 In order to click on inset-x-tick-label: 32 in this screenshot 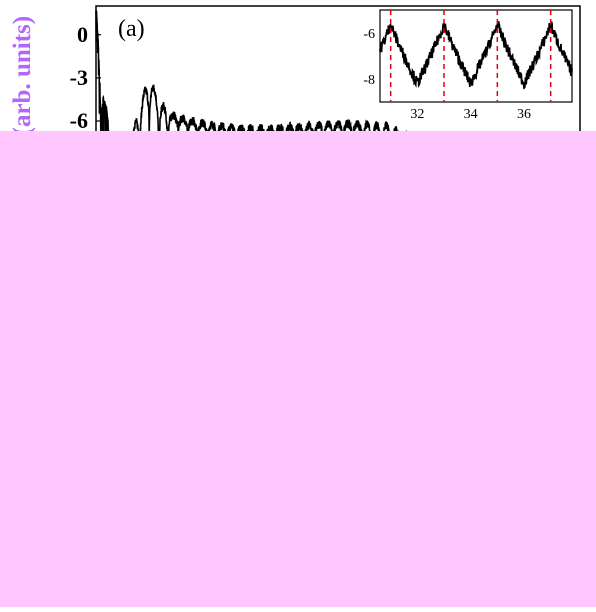, I will do `click(417, 114)`.